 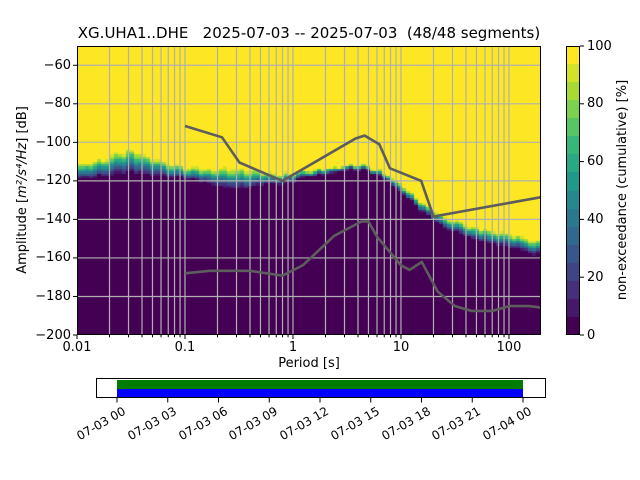 I want to click on colorbar-label: non-exceedance (cumulative) [%], so click(x=622, y=190).